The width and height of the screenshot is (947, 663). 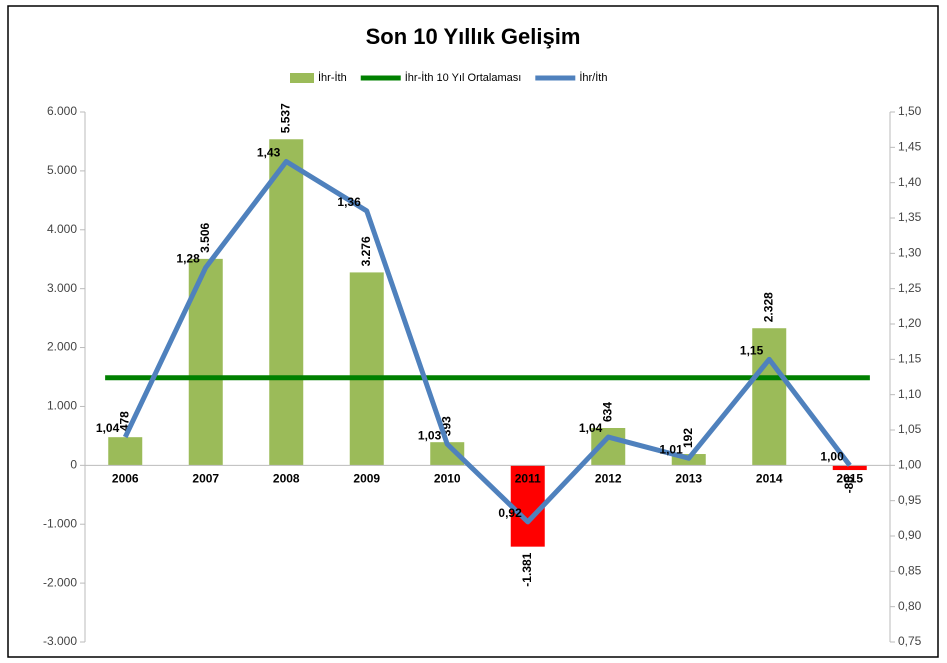 What do you see at coordinates (910, 288) in the screenshot?
I see `y2-tick-label: 1,25` at bounding box center [910, 288].